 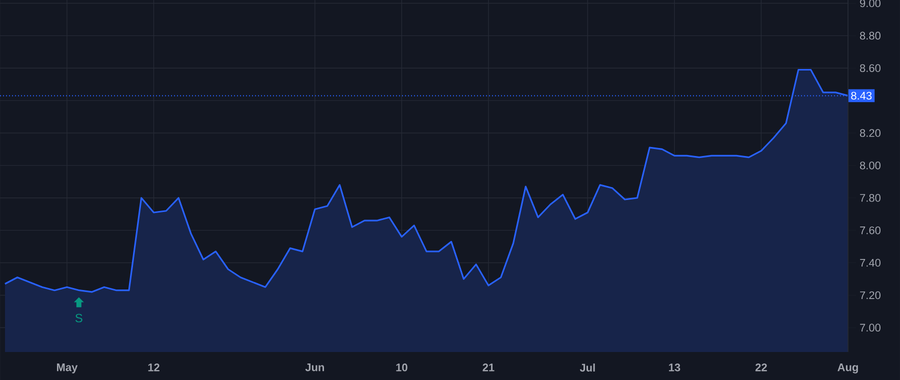 I want to click on y-tick-label: 8.20, so click(x=870, y=133).